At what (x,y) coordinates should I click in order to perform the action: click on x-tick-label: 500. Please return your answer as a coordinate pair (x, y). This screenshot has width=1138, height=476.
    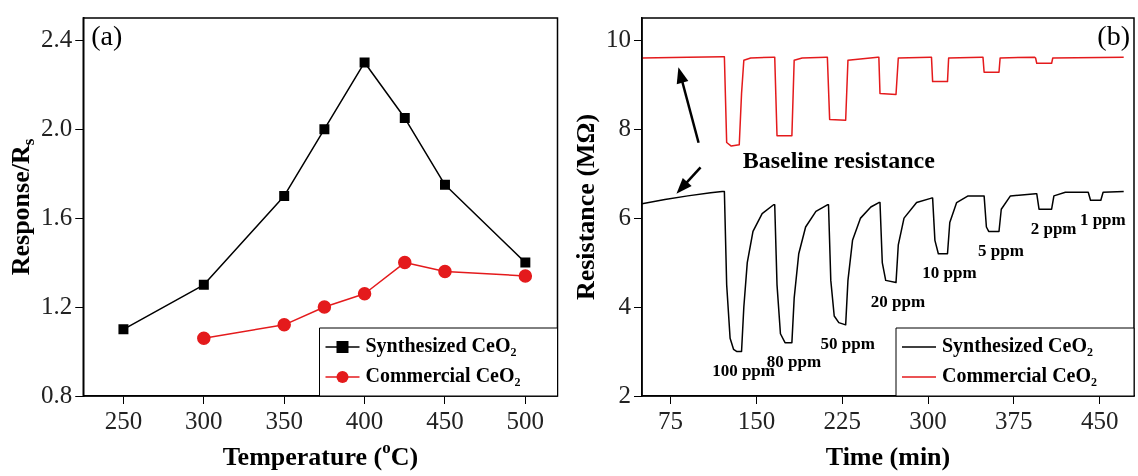
    Looking at the image, I should click on (525, 420).